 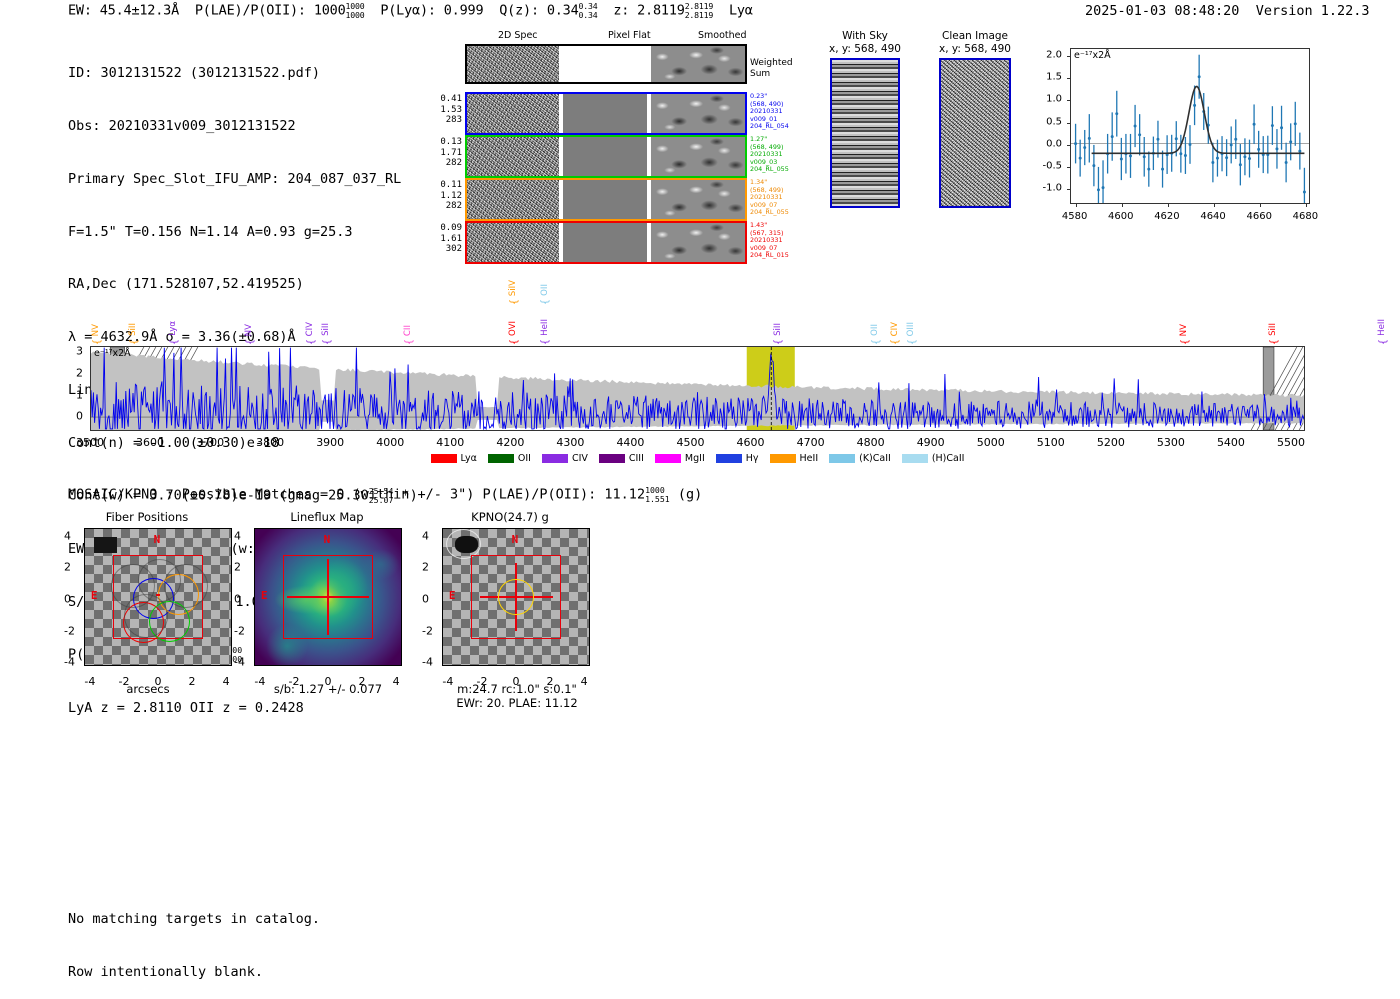 I want to click on compass-north-kpno: N, so click(x=515, y=540).